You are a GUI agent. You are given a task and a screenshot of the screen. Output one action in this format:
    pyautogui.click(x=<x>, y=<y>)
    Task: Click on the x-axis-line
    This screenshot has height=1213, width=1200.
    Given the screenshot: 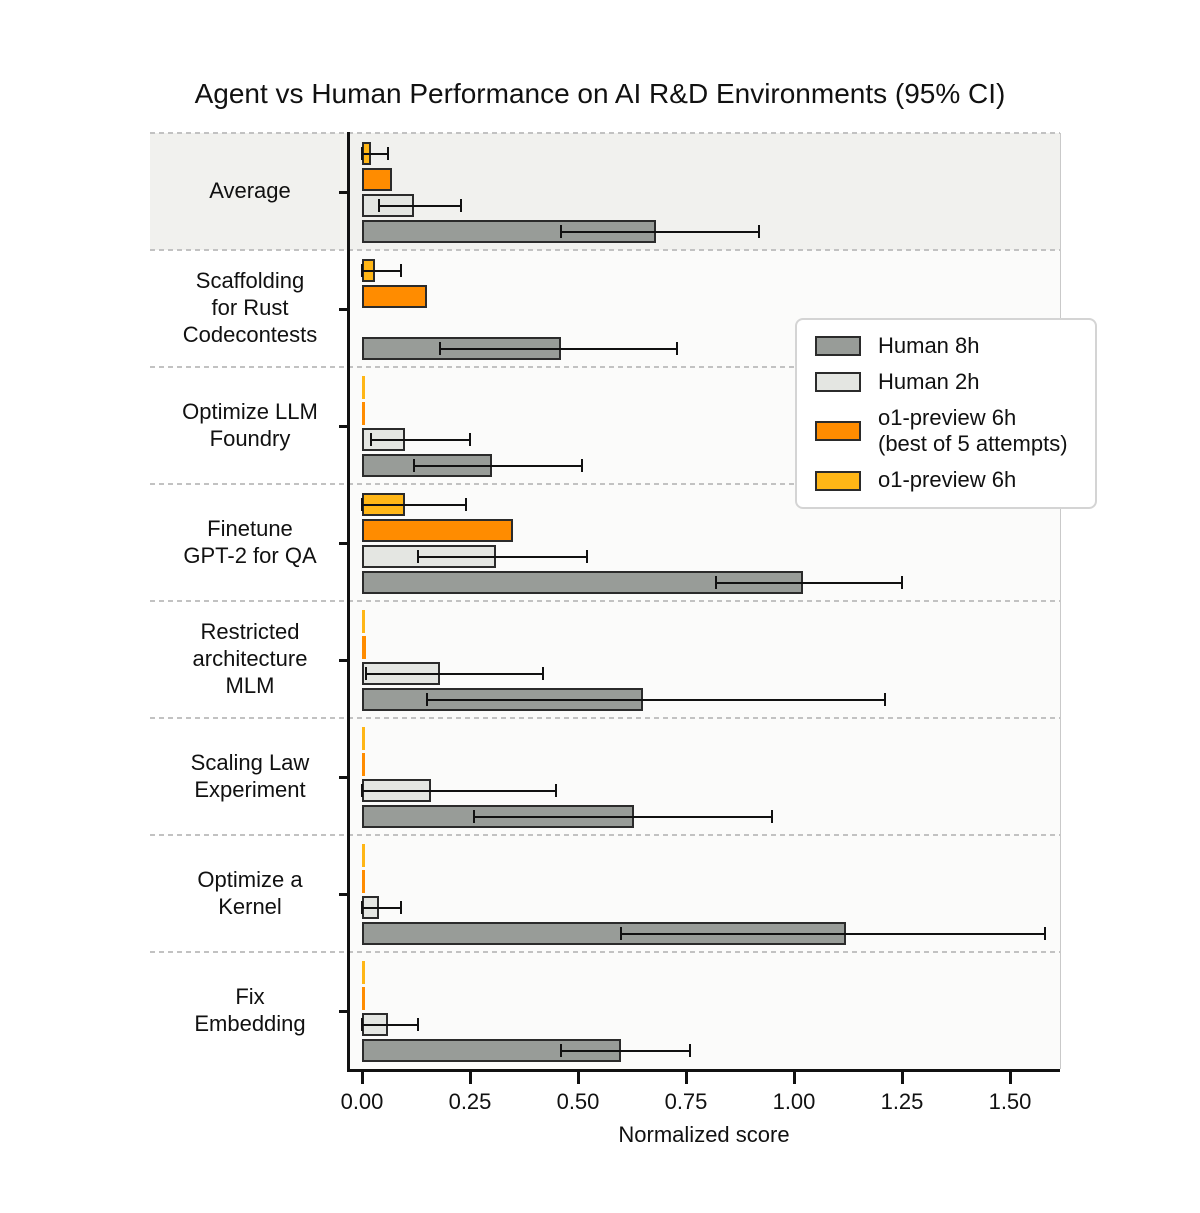 What is the action you would take?
    pyautogui.click(x=703, y=1070)
    